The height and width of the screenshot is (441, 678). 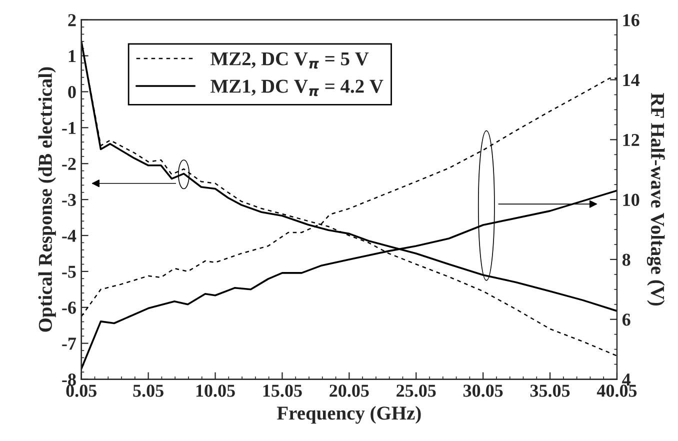 I want to click on x-tick-label: 35.05, so click(x=550, y=390).